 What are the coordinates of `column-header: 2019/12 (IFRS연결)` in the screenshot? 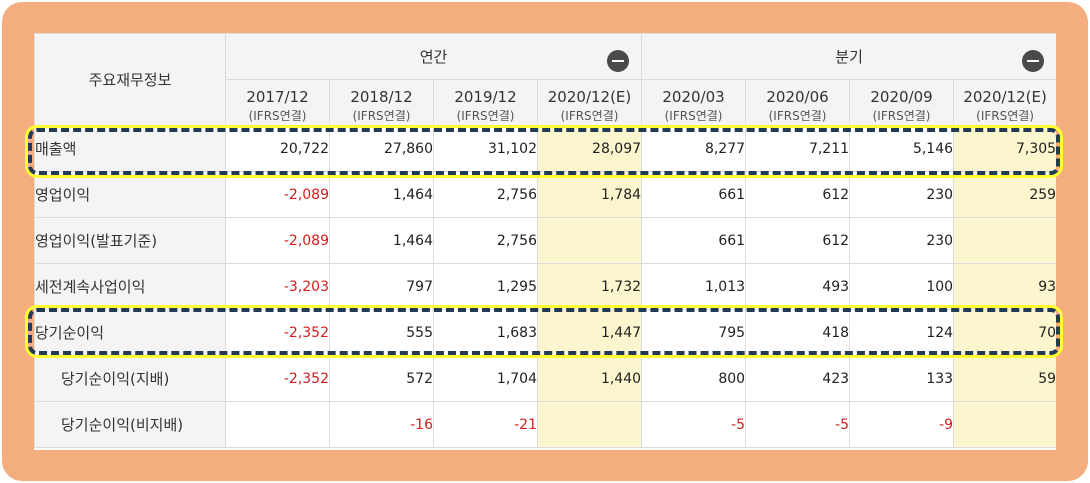 It's located at (485, 102).